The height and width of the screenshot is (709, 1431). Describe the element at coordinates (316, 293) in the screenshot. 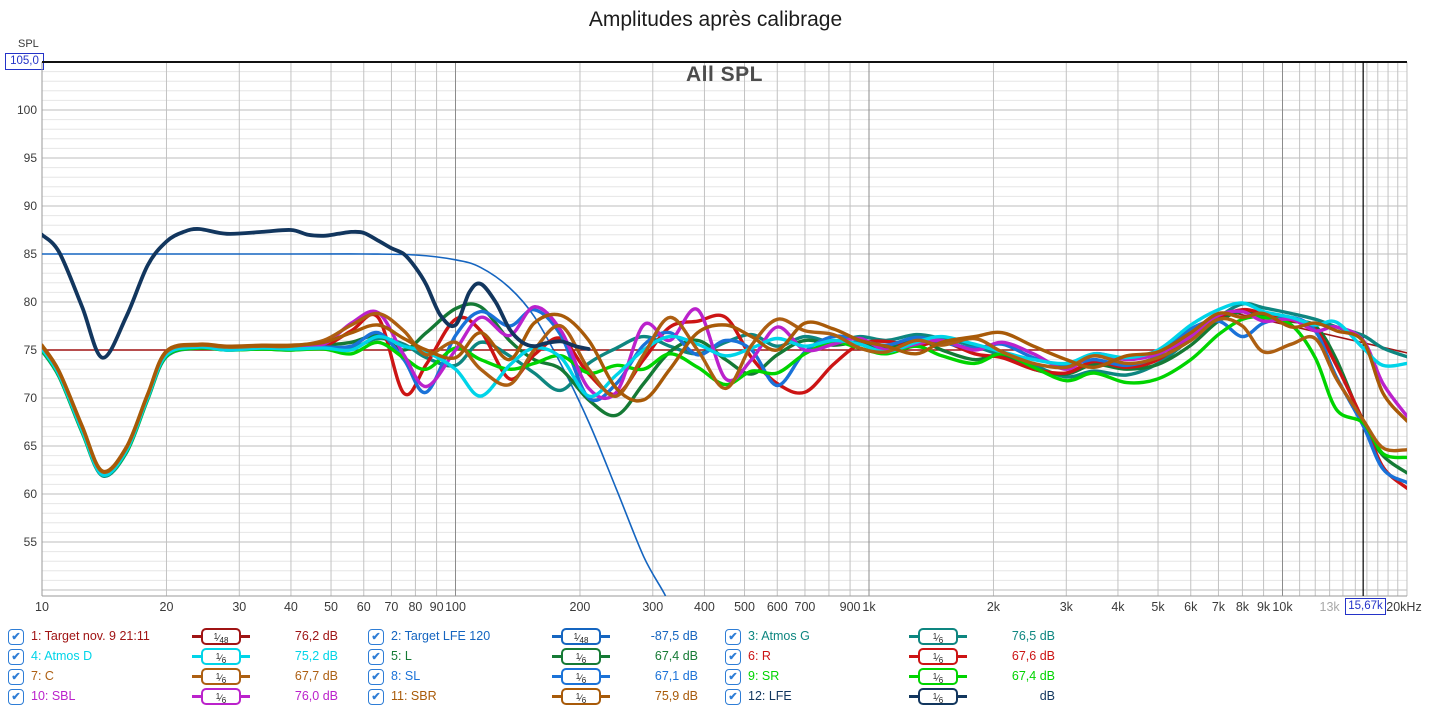

I see `trace-lfe` at that location.